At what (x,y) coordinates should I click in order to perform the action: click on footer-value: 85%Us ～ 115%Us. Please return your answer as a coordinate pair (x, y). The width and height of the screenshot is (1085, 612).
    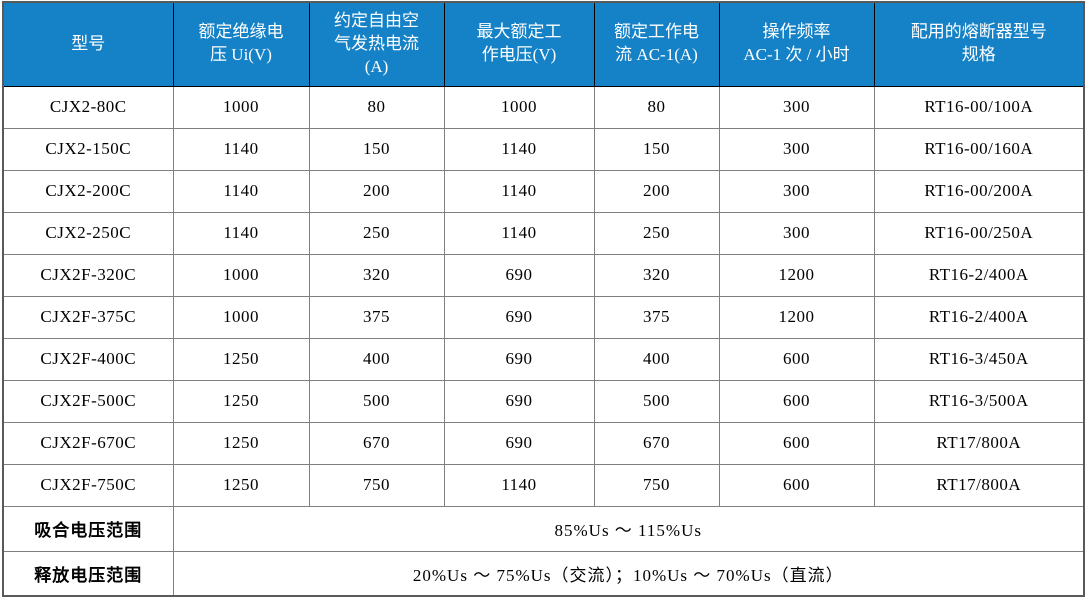
    Looking at the image, I should click on (628, 528).